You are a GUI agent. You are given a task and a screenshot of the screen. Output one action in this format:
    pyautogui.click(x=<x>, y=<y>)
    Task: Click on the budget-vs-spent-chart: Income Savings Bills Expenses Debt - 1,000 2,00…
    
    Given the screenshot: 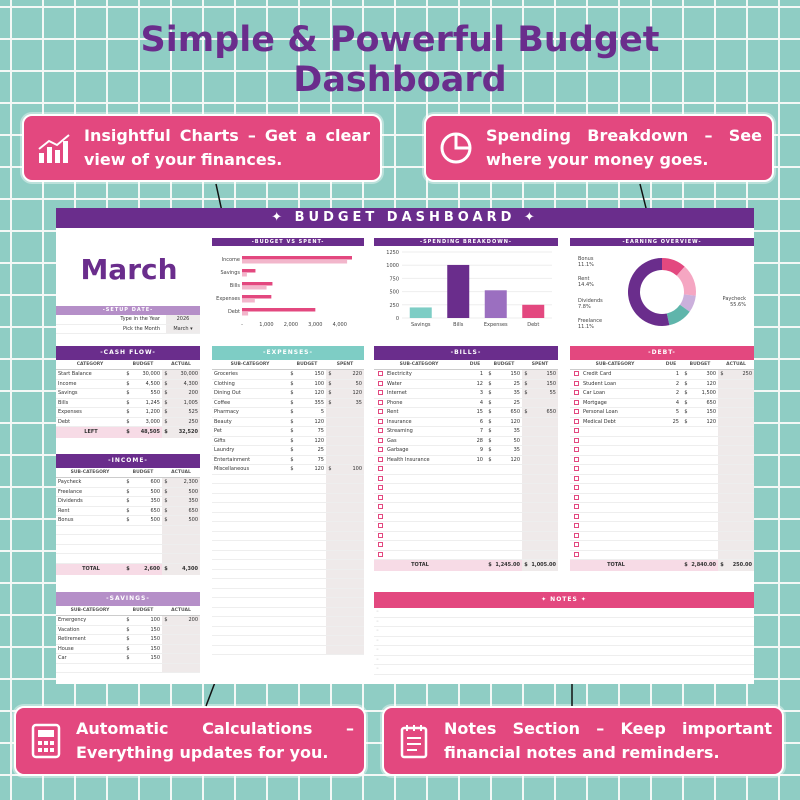 What is the action you would take?
    pyautogui.click(x=284, y=292)
    